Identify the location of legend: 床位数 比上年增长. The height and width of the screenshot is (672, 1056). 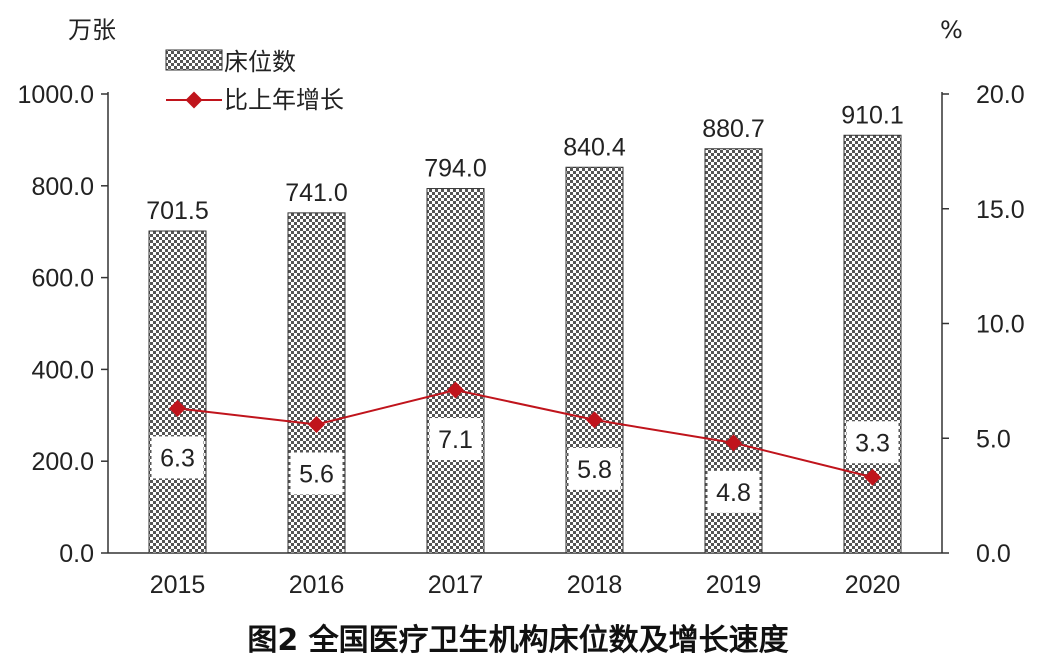
(254, 81).